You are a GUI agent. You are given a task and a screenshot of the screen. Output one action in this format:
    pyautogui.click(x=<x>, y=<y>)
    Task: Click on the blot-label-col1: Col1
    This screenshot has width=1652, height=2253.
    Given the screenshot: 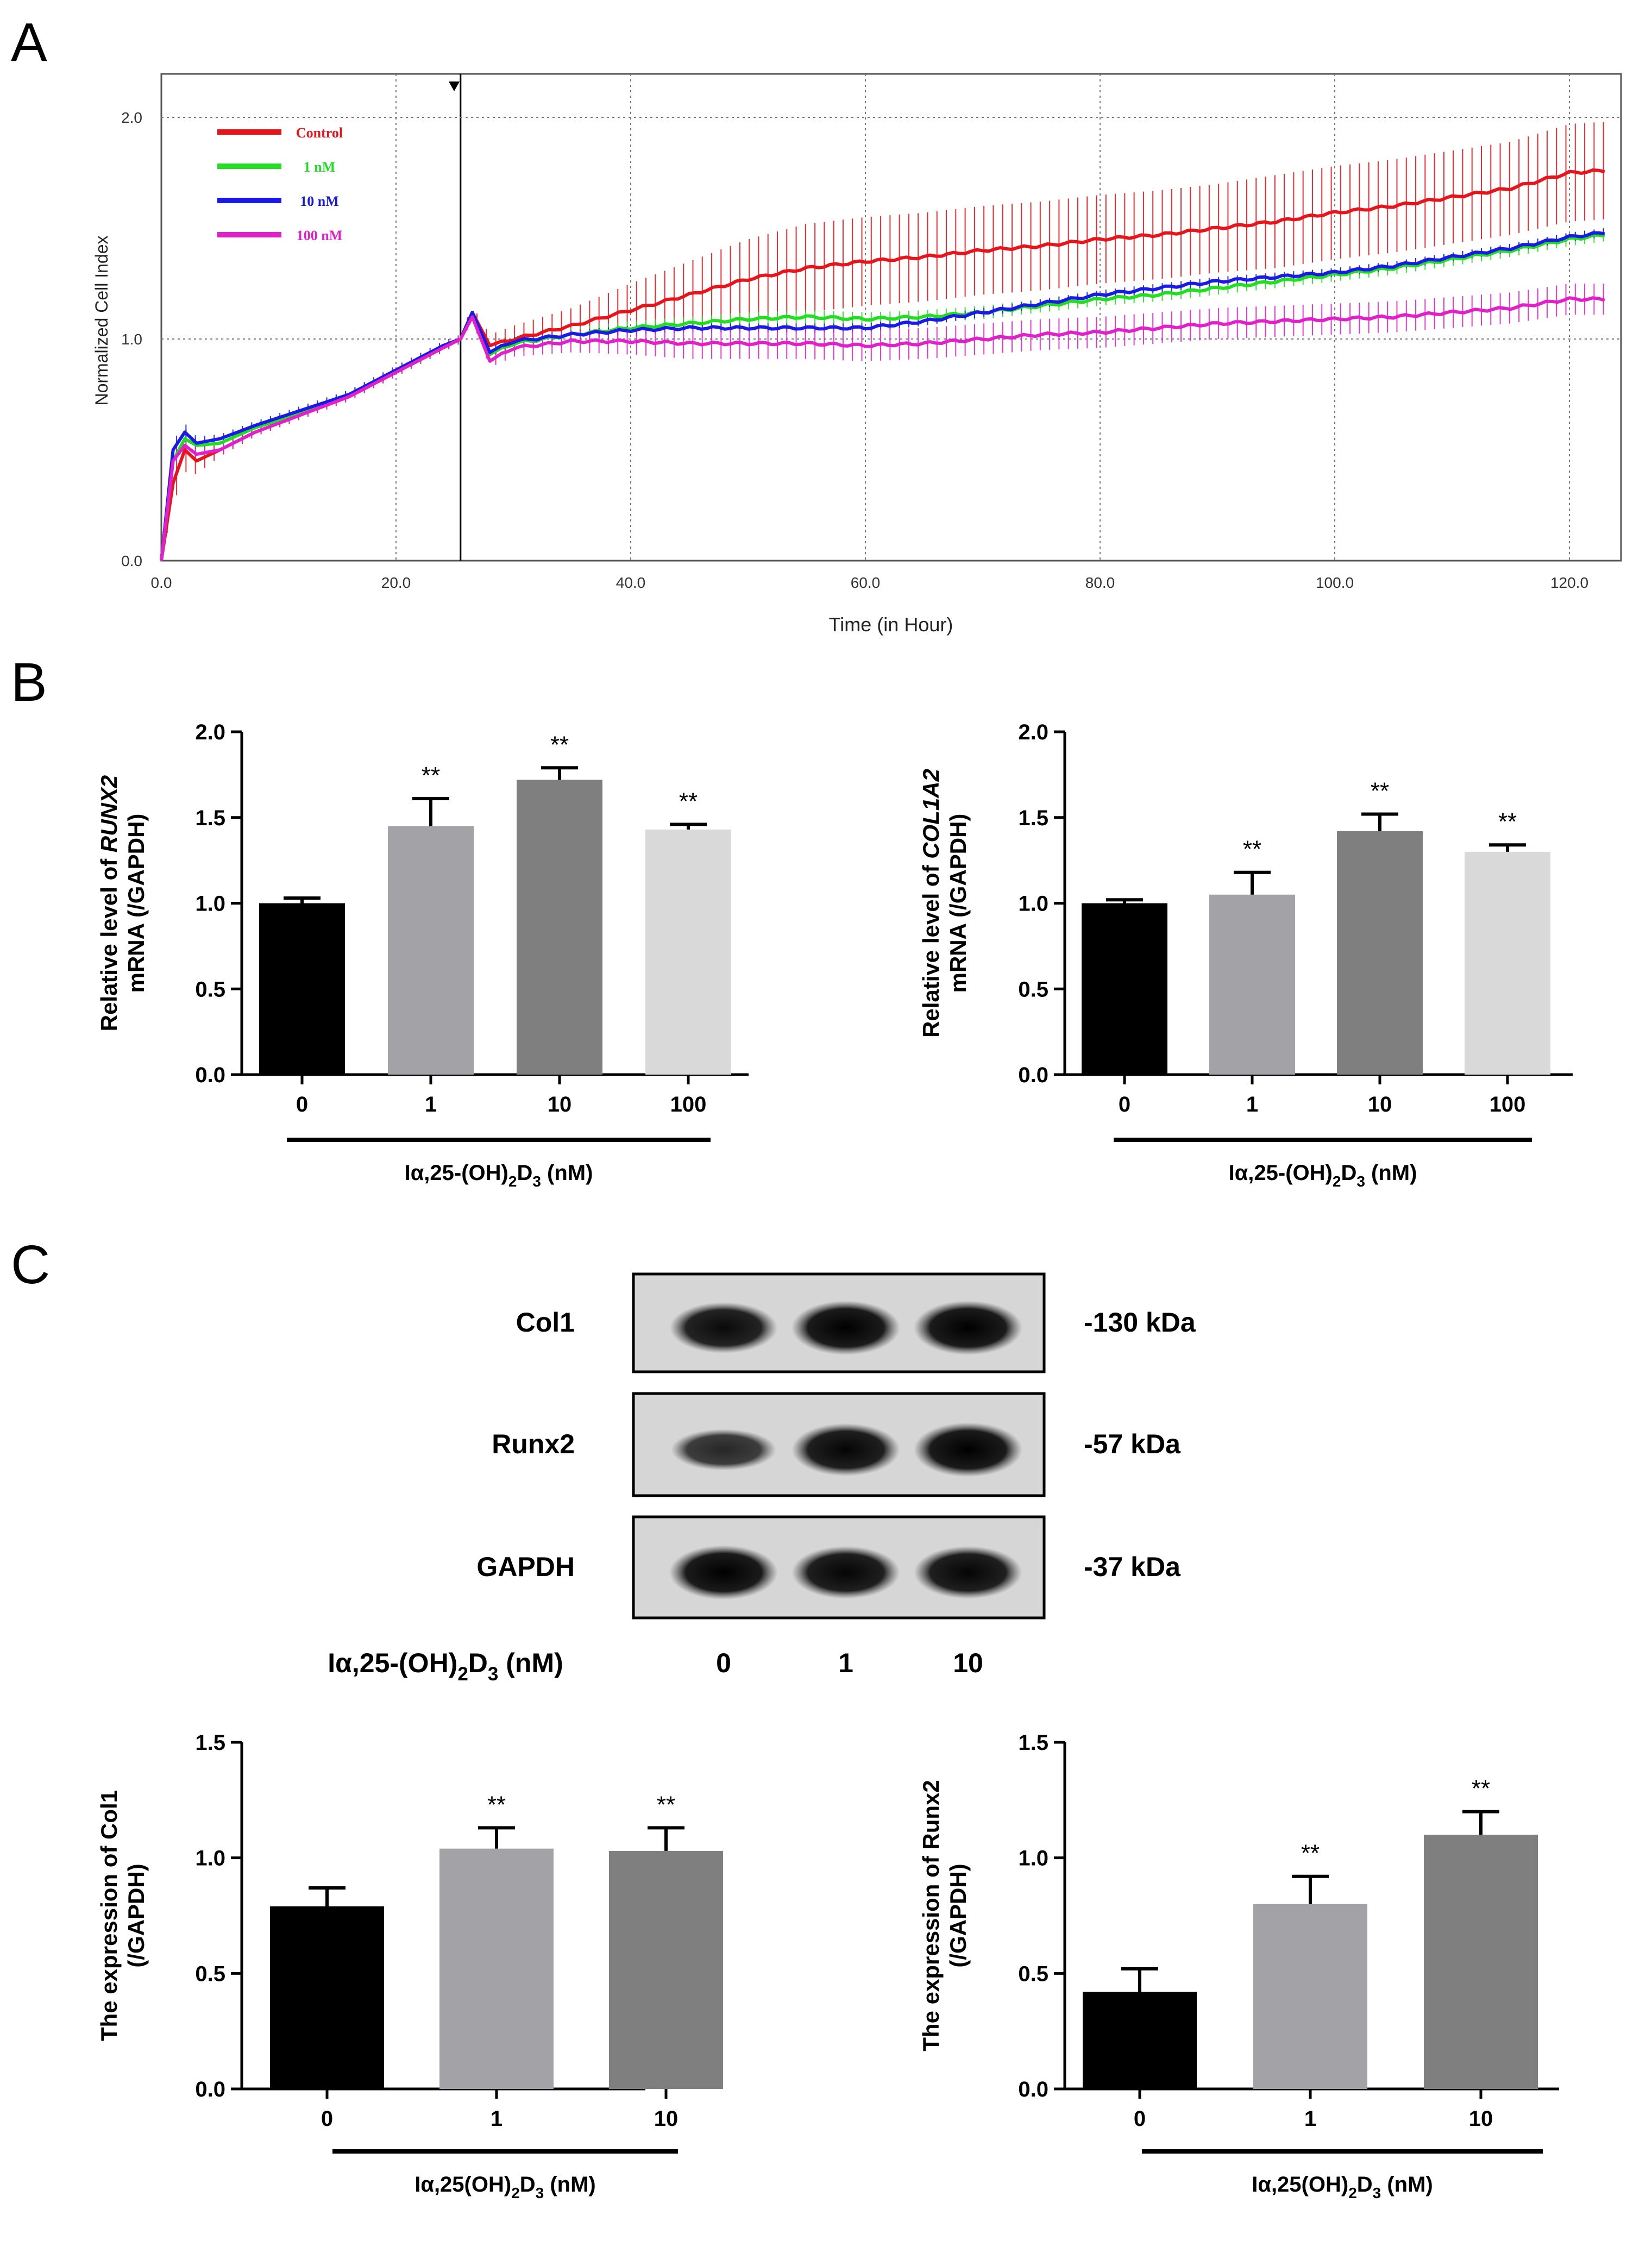 What is the action you would take?
    pyautogui.click(x=545, y=1322)
    